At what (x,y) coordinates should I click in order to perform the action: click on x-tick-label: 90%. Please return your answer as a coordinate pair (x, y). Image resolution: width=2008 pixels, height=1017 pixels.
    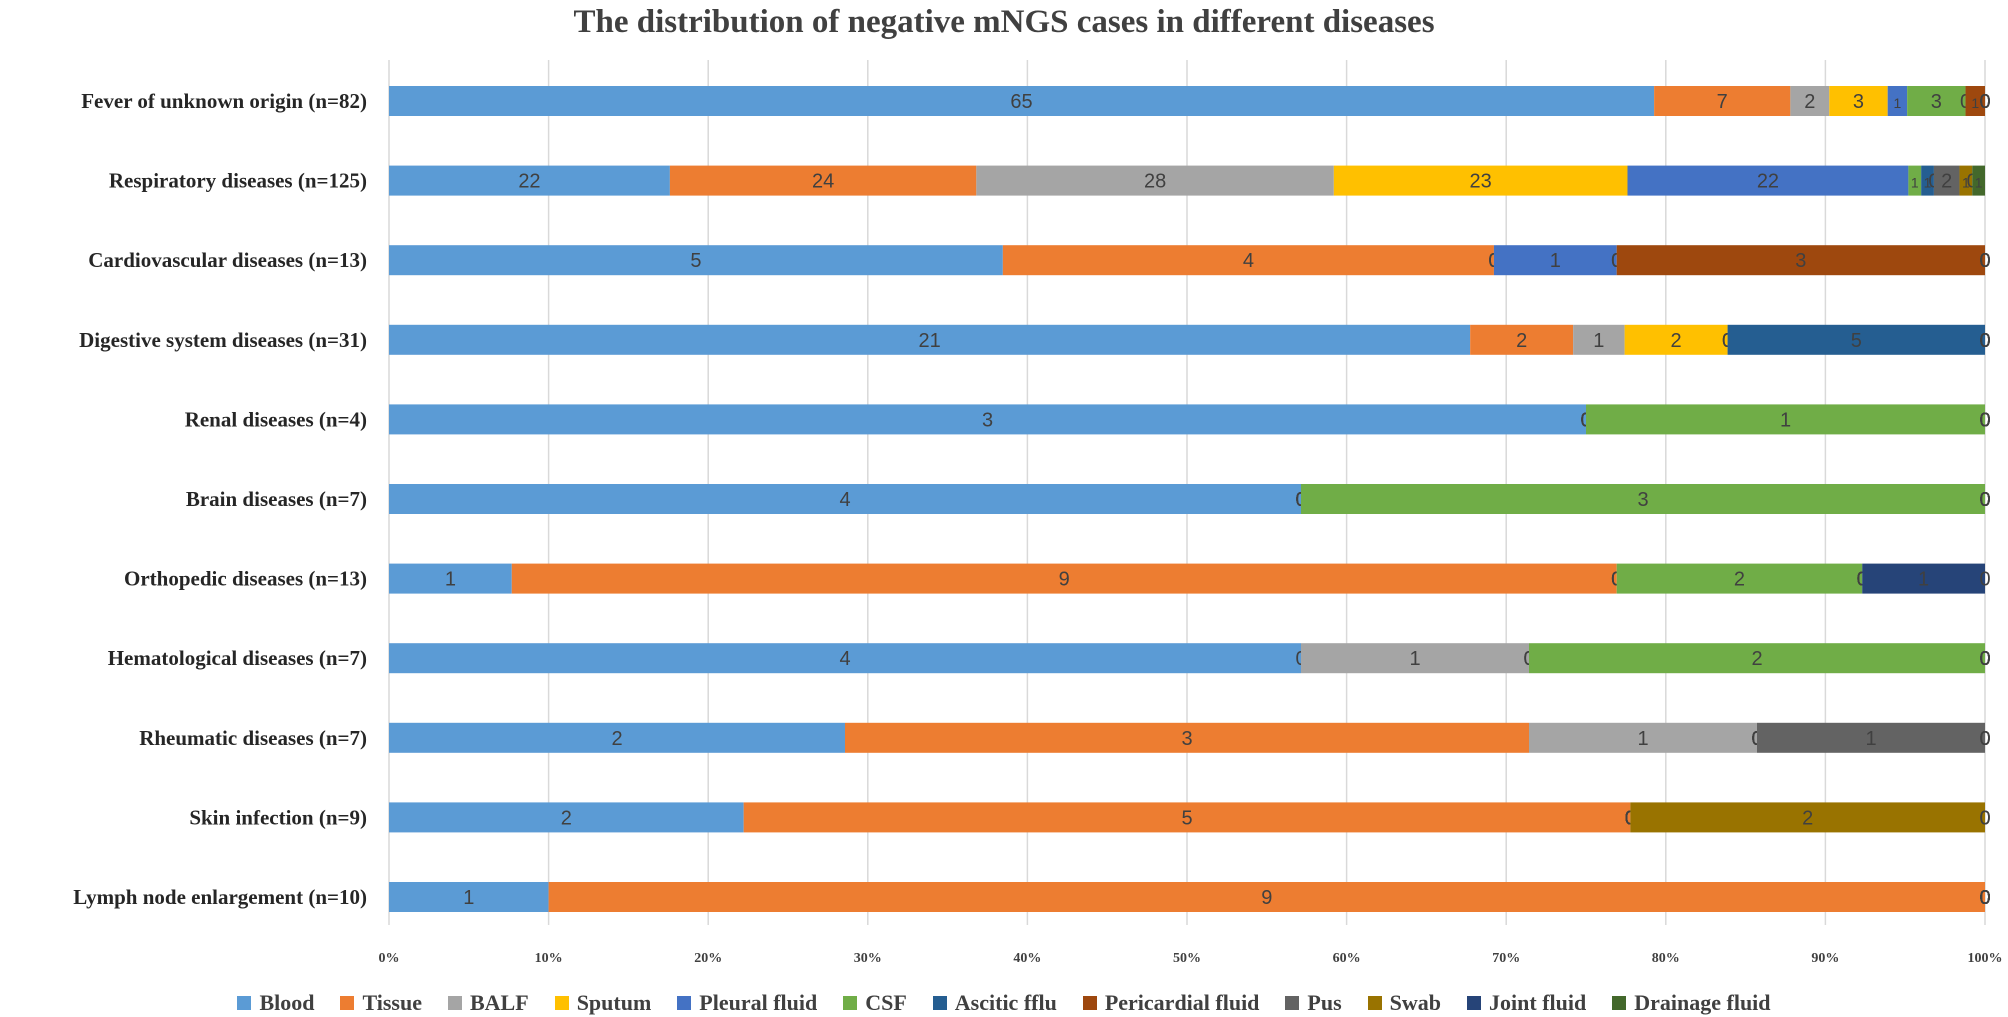
    Looking at the image, I should click on (1825, 958).